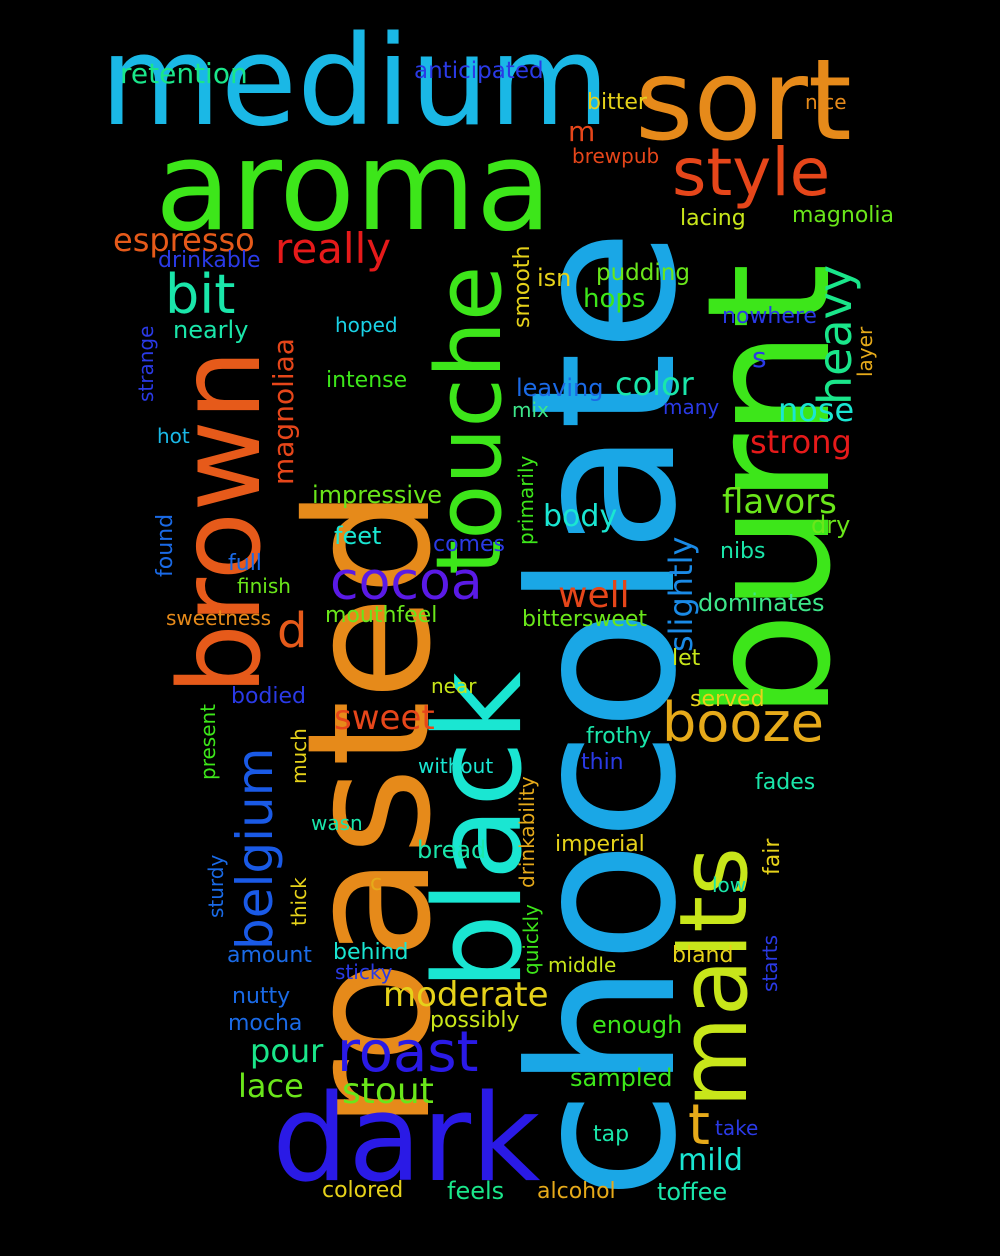 This screenshot has height=1256, width=1000. What do you see at coordinates (619, 736) in the screenshot?
I see `word-frothy: frothy` at bounding box center [619, 736].